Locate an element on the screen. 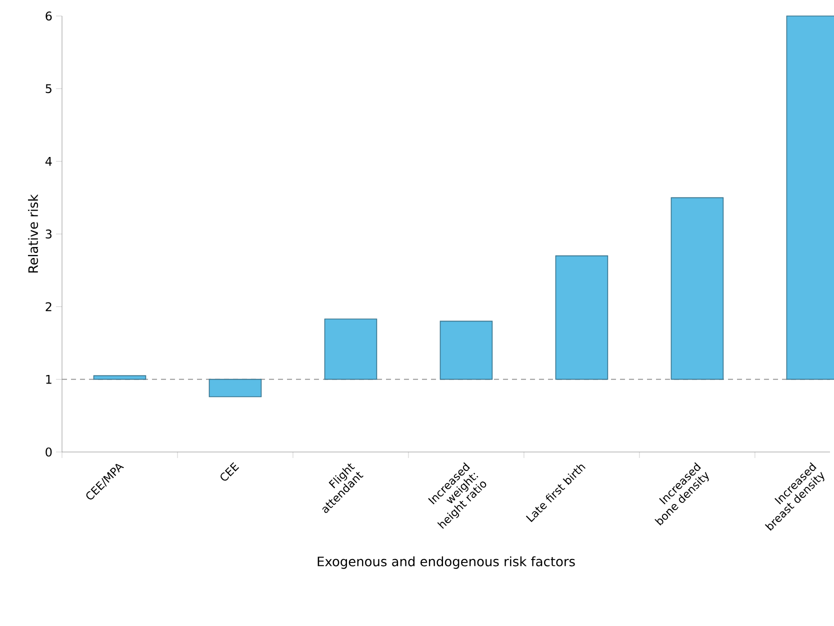 This screenshot has width=834, height=626. y-tick-label: 2 is located at coordinates (49, 307).